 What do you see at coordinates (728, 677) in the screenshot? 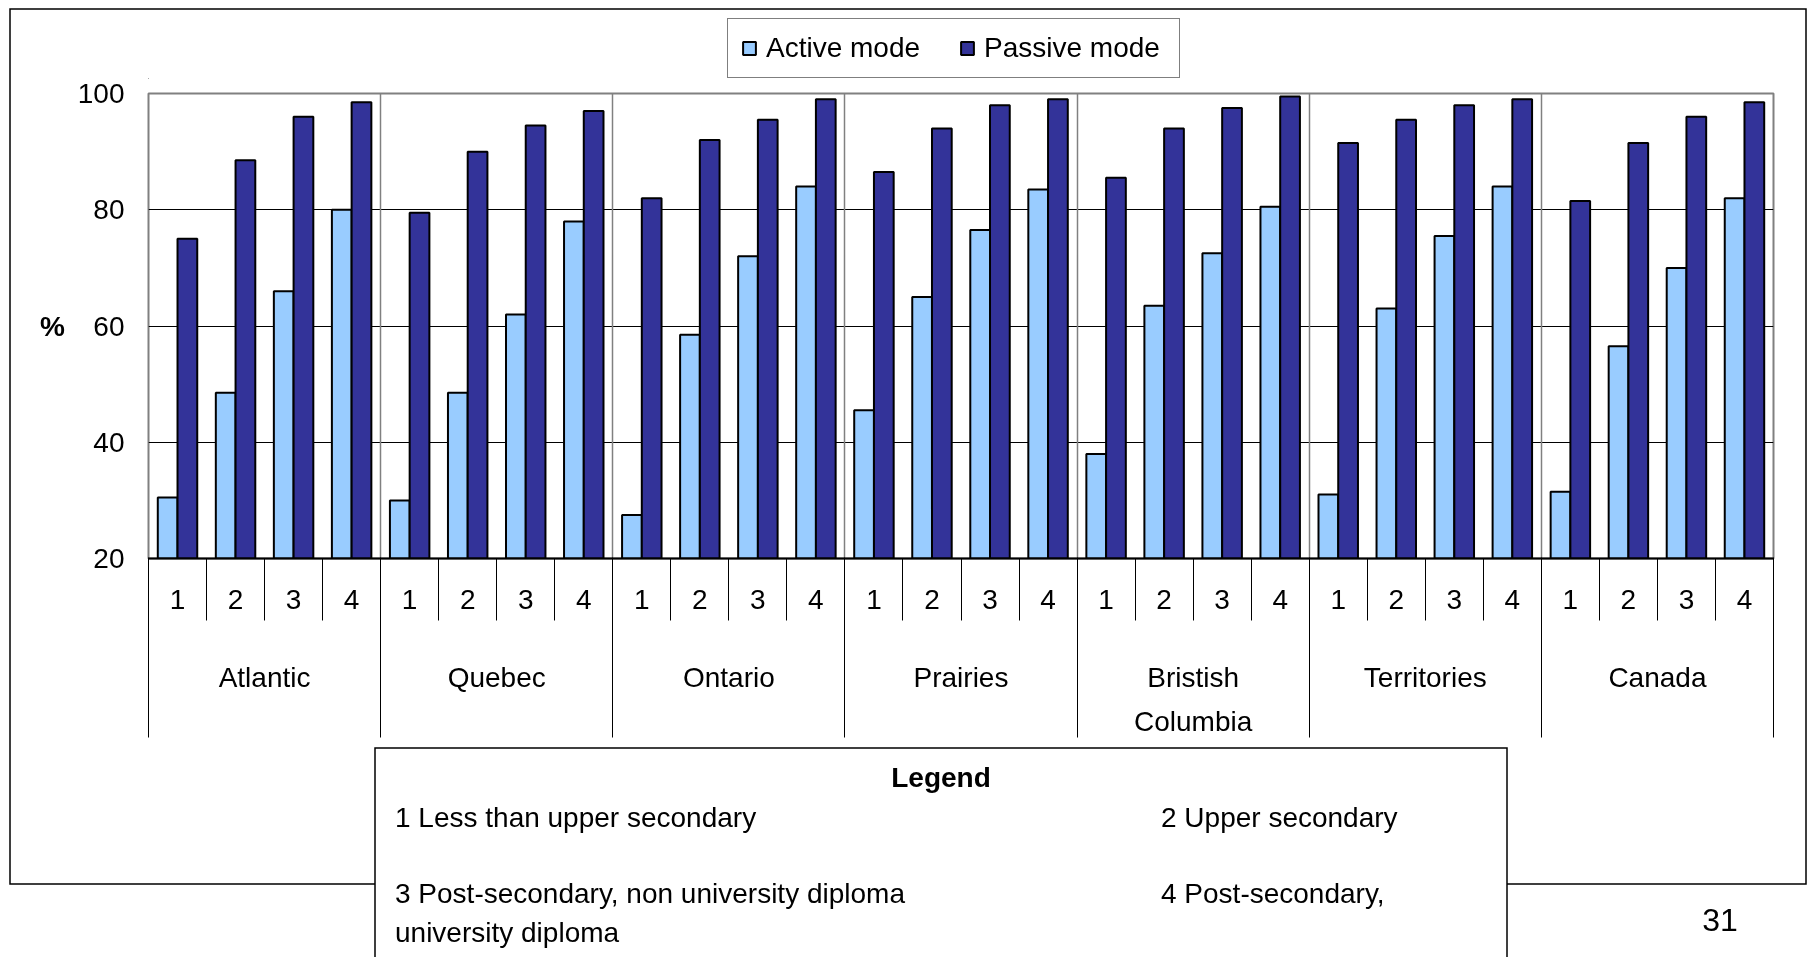
I see `text: Ontario` at bounding box center [728, 677].